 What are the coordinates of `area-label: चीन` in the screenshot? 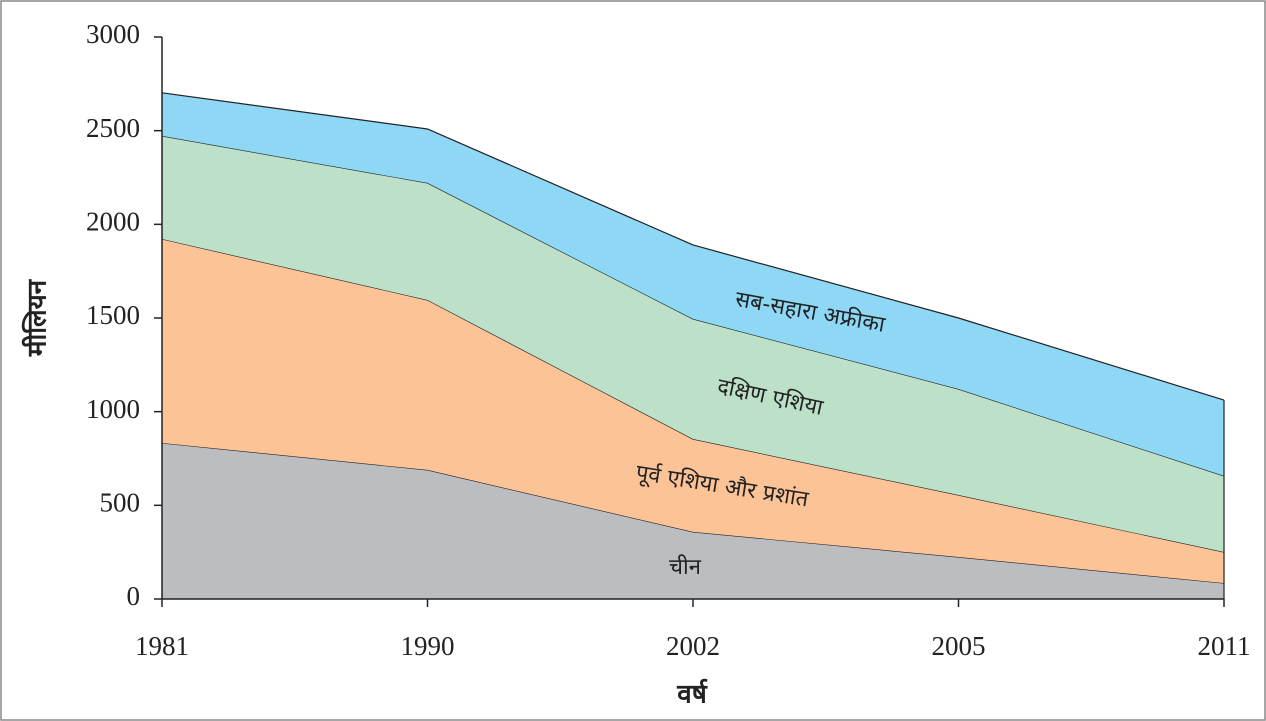 It's located at (685, 567).